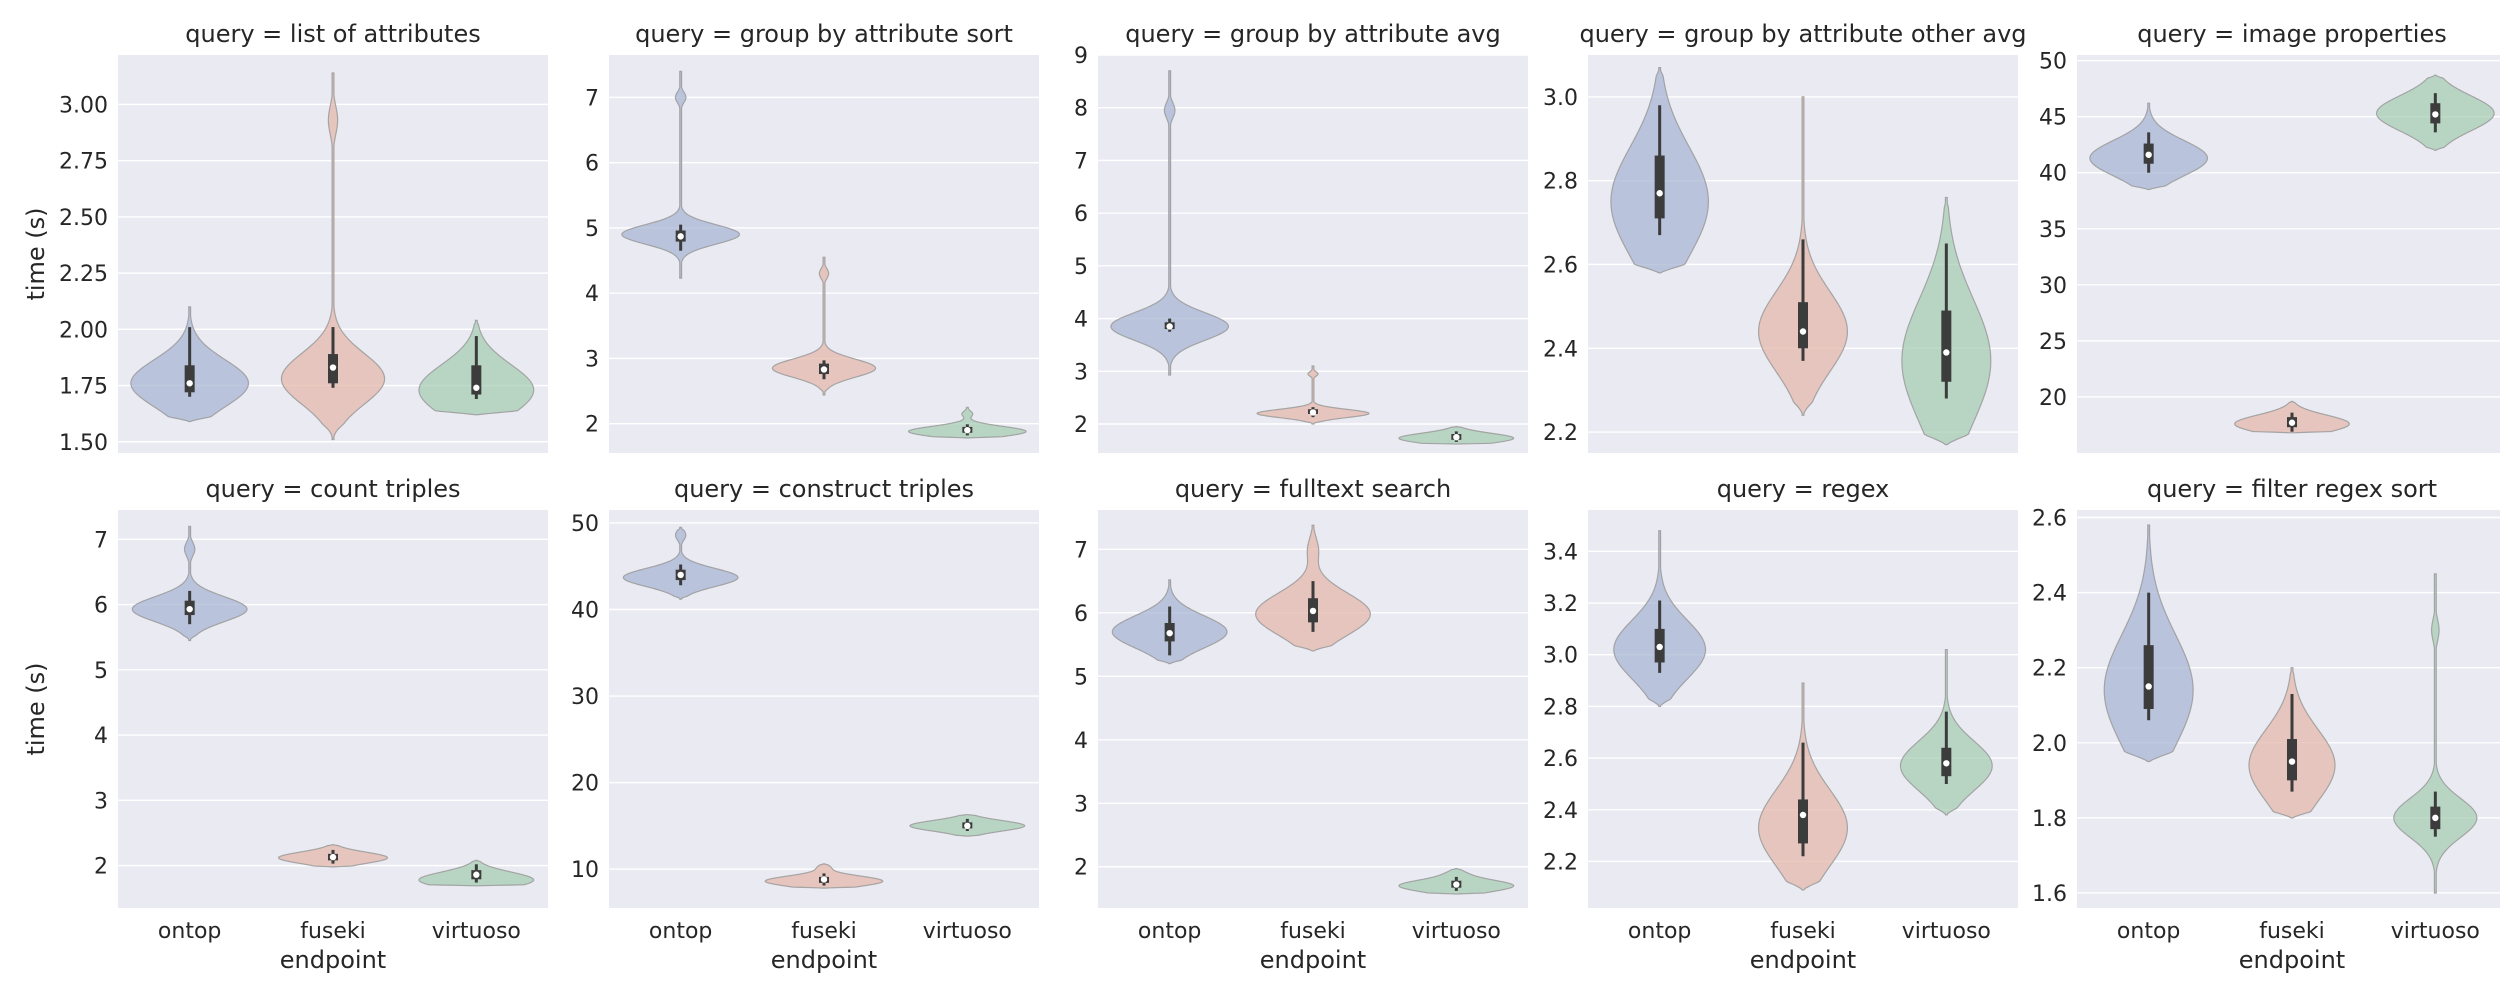 Image resolution: width=2500 pixels, height=1000 pixels. What do you see at coordinates (83, 162) in the screenshot?
I see `y-tick-label: 2.75` at bounding box center [83, 162].